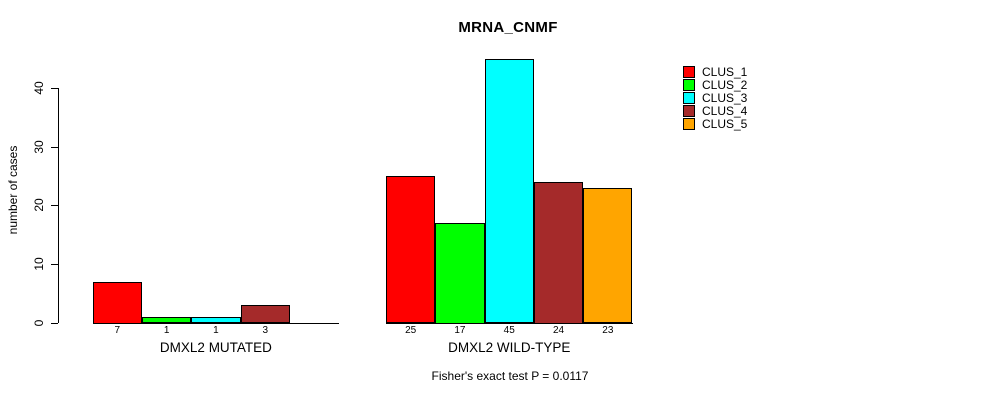 This screenshot has width=990, height=400. What do you see at coordinates (39, 147) in the screenshot?
I see `y-axis-tick-label: 30` at bounding box center [39, 147].